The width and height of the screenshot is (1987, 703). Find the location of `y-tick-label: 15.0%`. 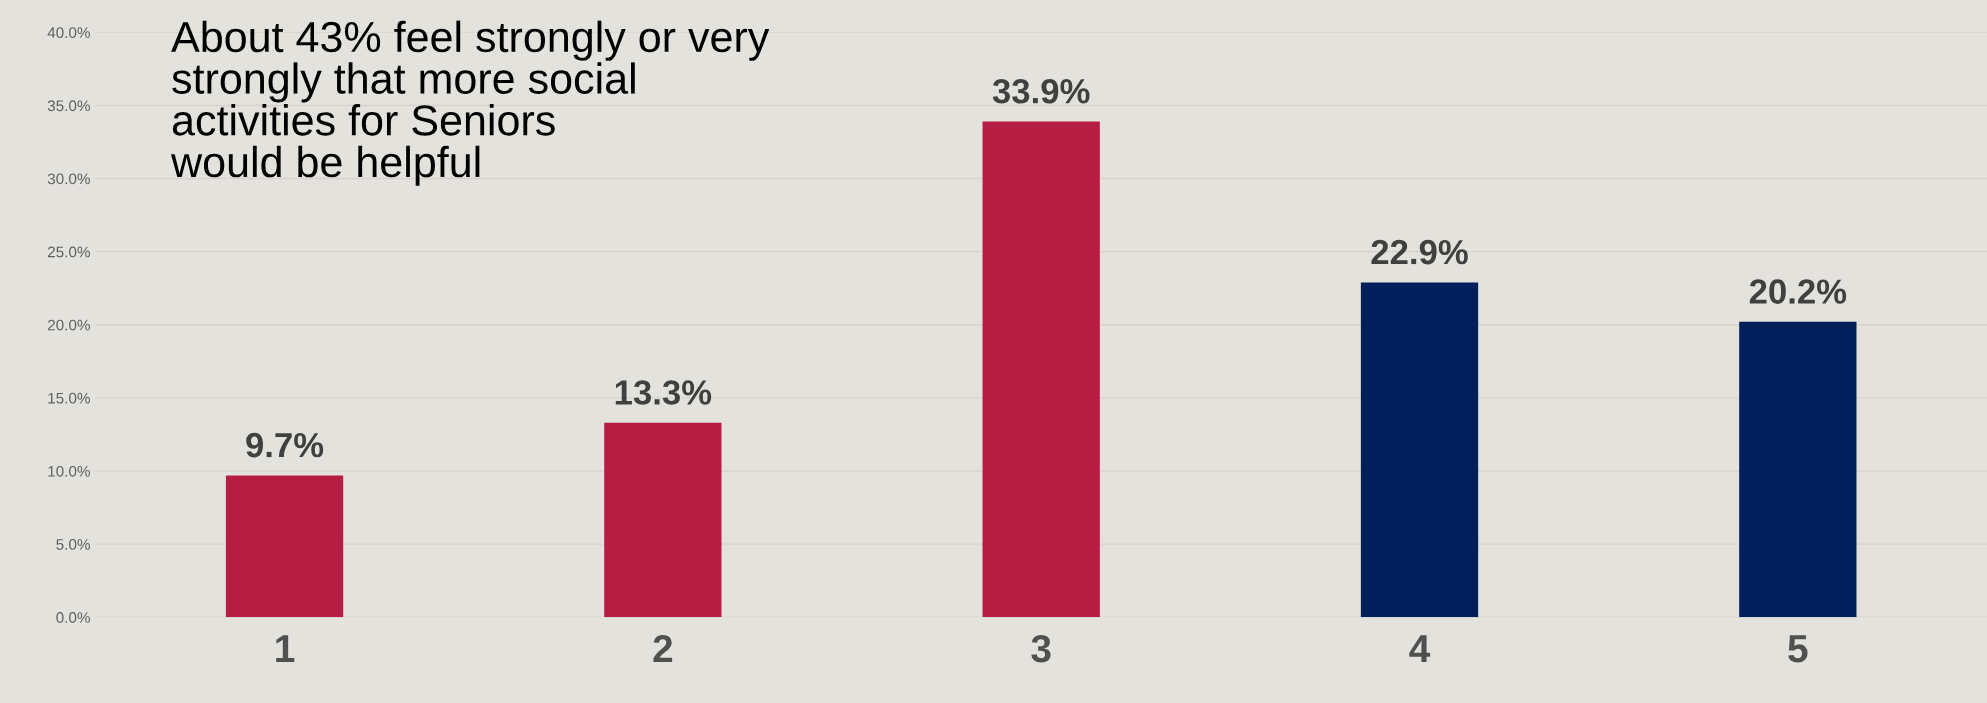

y-tick-label: 15.0% is located at coordinates (69, 398).